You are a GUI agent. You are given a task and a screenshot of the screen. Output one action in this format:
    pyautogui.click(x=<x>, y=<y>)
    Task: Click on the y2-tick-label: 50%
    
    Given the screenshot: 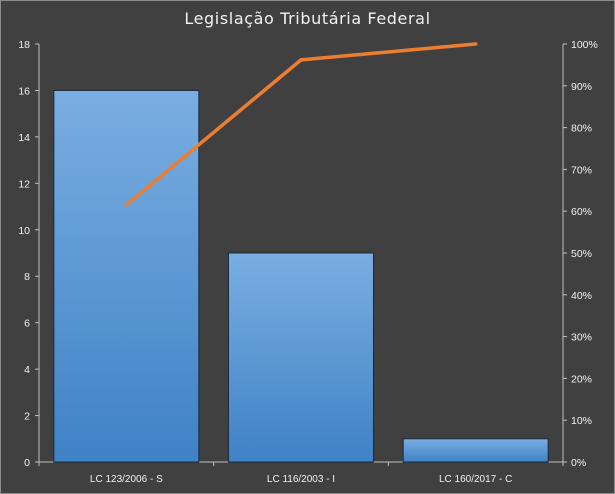 What is the action you would take?
    pyautogui.click(x=581, y=254)
    